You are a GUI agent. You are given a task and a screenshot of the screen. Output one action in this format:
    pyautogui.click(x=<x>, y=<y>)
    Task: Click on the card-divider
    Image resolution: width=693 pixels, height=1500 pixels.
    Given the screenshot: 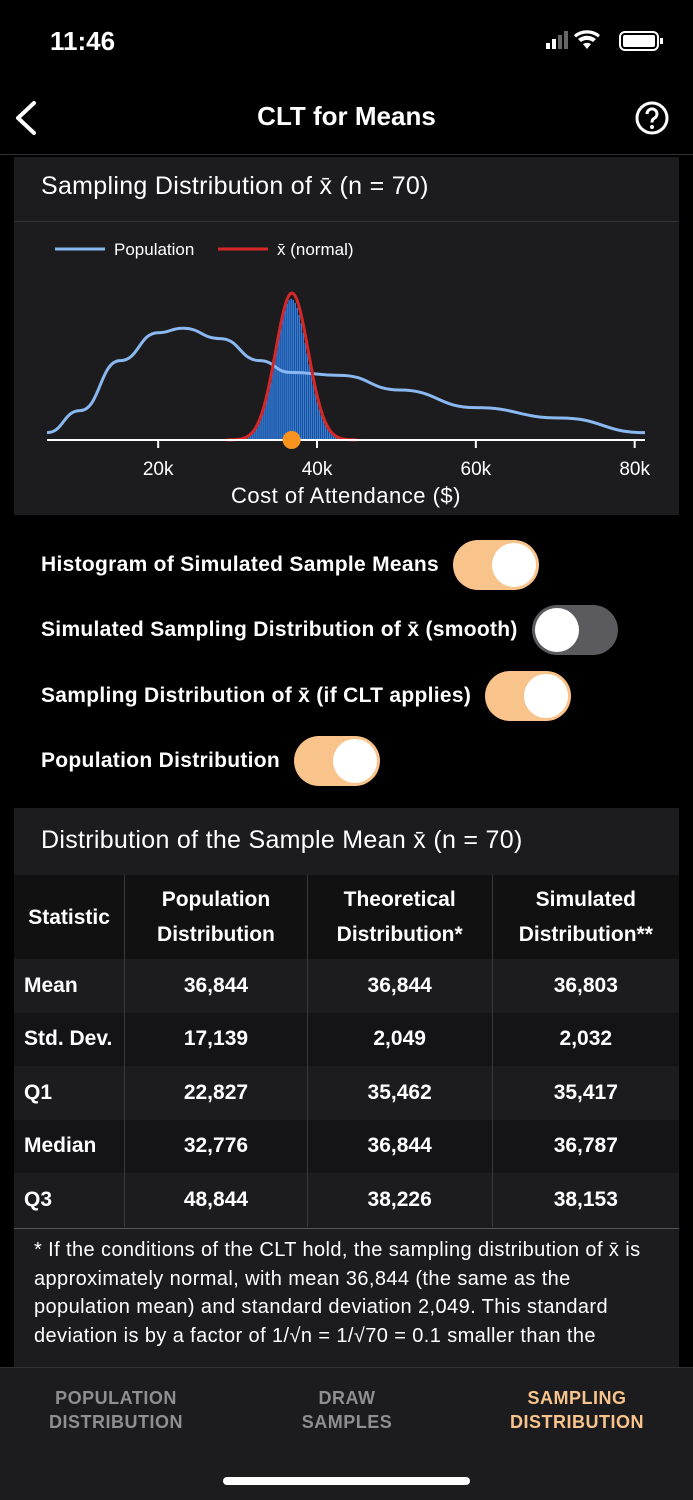 What is the action you would take?
    pyautogui.click(x=346, y=221)
    